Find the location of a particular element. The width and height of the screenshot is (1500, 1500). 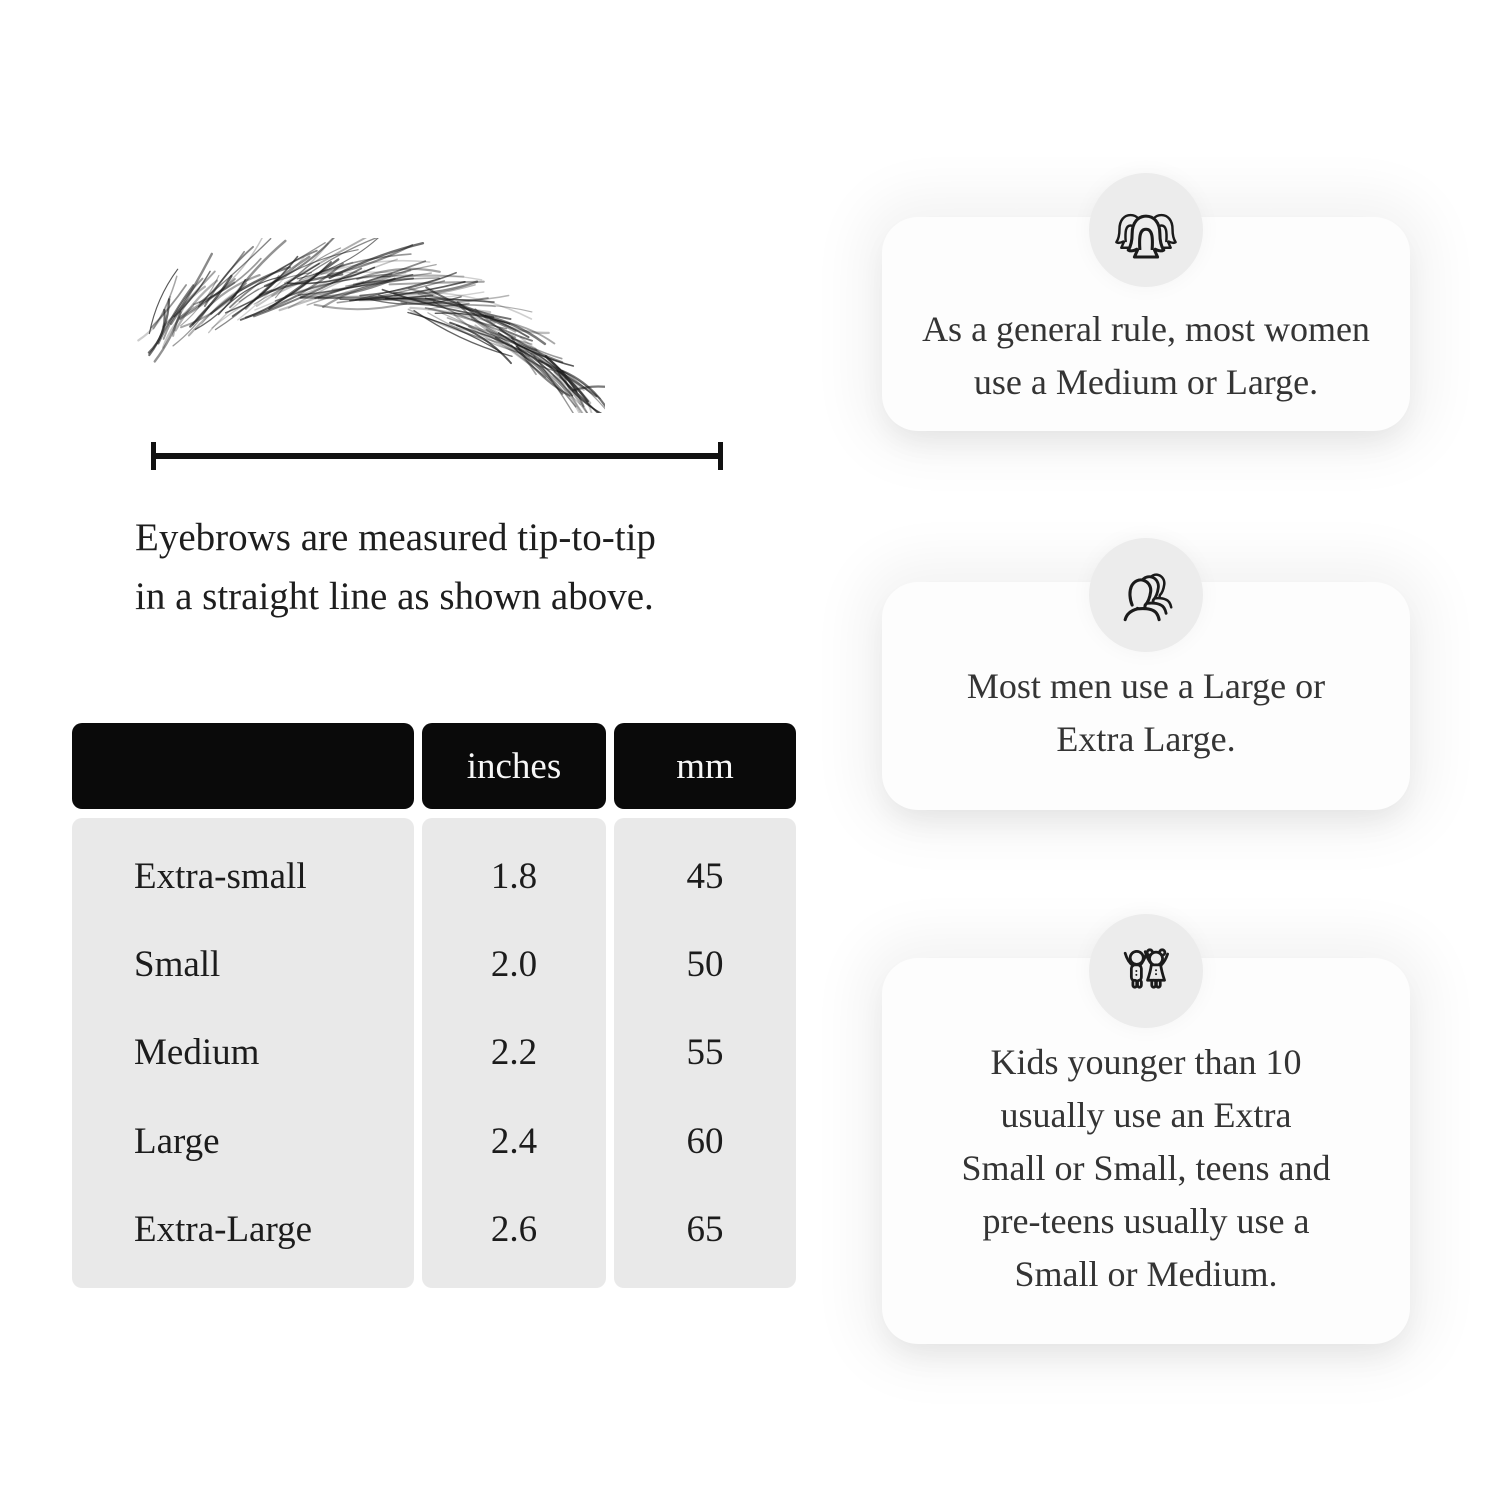

size-label: Extra-small is located at coordinates (220, 876).